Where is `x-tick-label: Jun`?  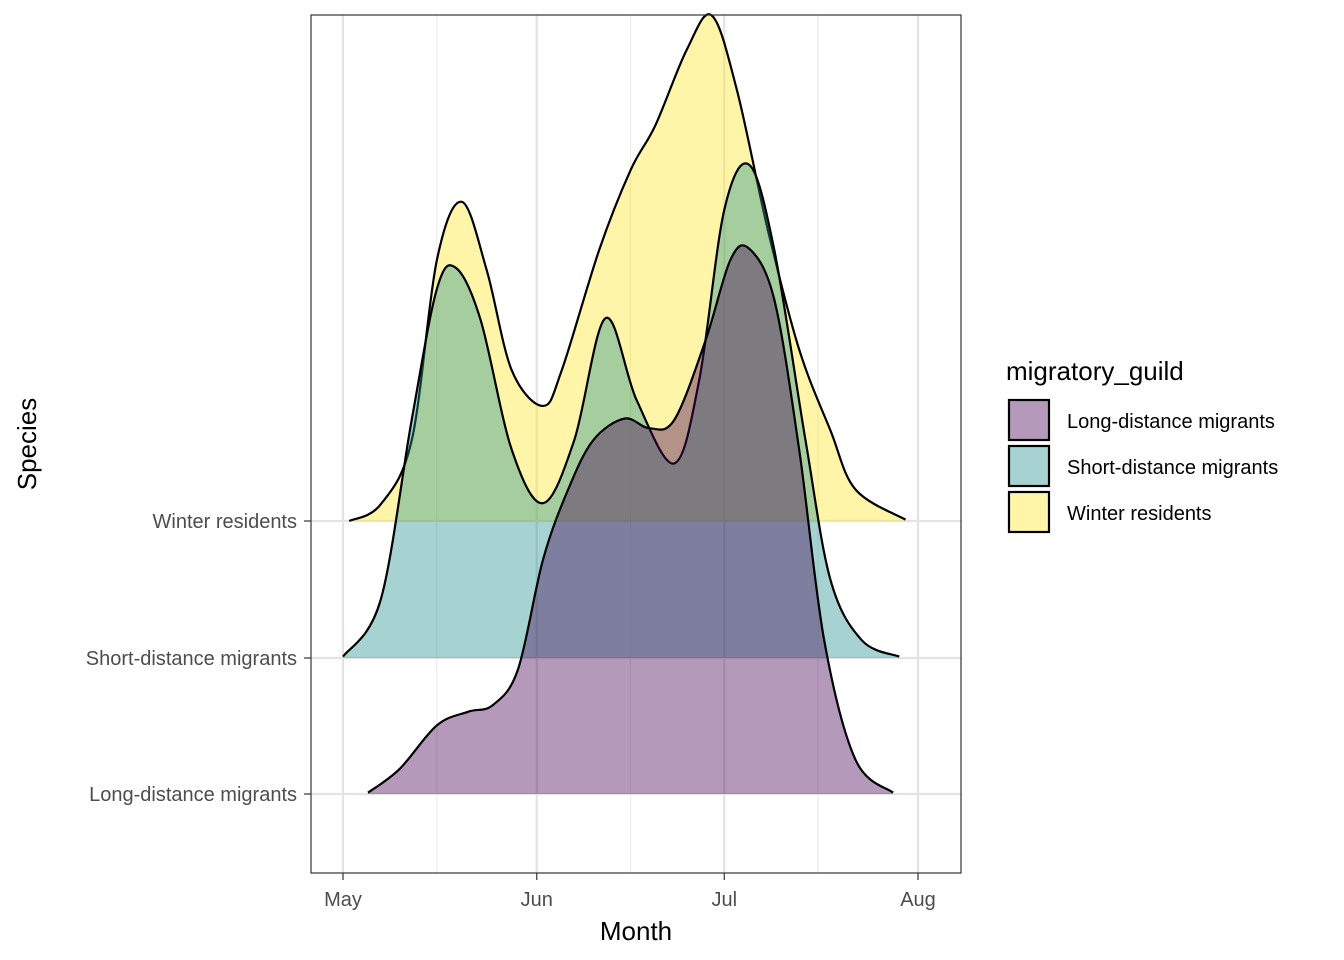 x-tick-label: Jun is located at coordinates (537, 900).